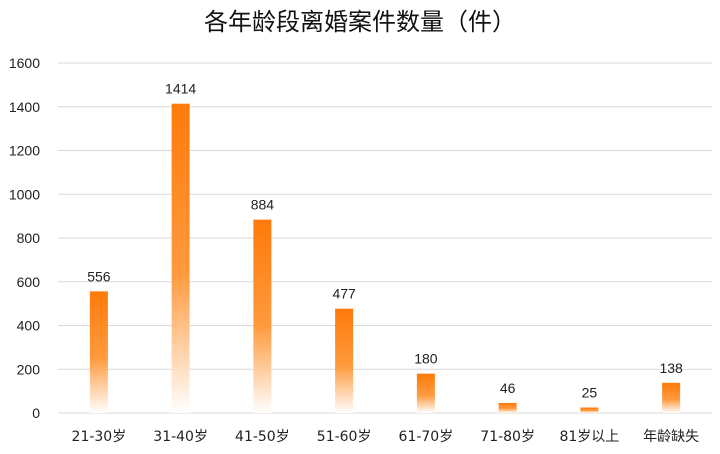  Describe the element at coordinates (29, 326) in the screenshot. I see `y-tick-label: 400` at that location.